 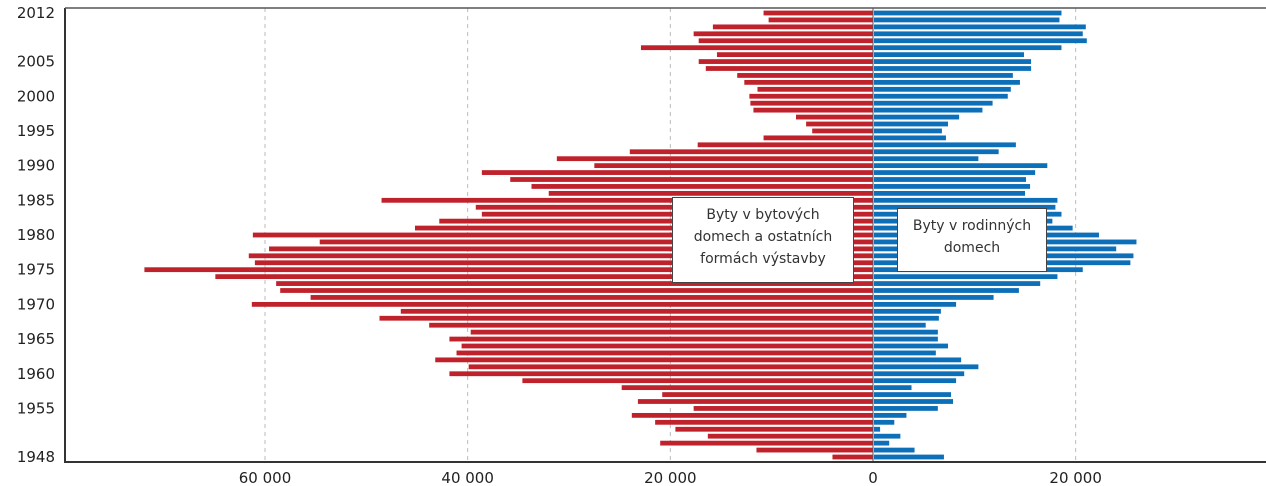 What do you see at coordinates (36, 408) in the screenshot?
I see `y-tick-label: 1955` at bounding box center [36, 408].